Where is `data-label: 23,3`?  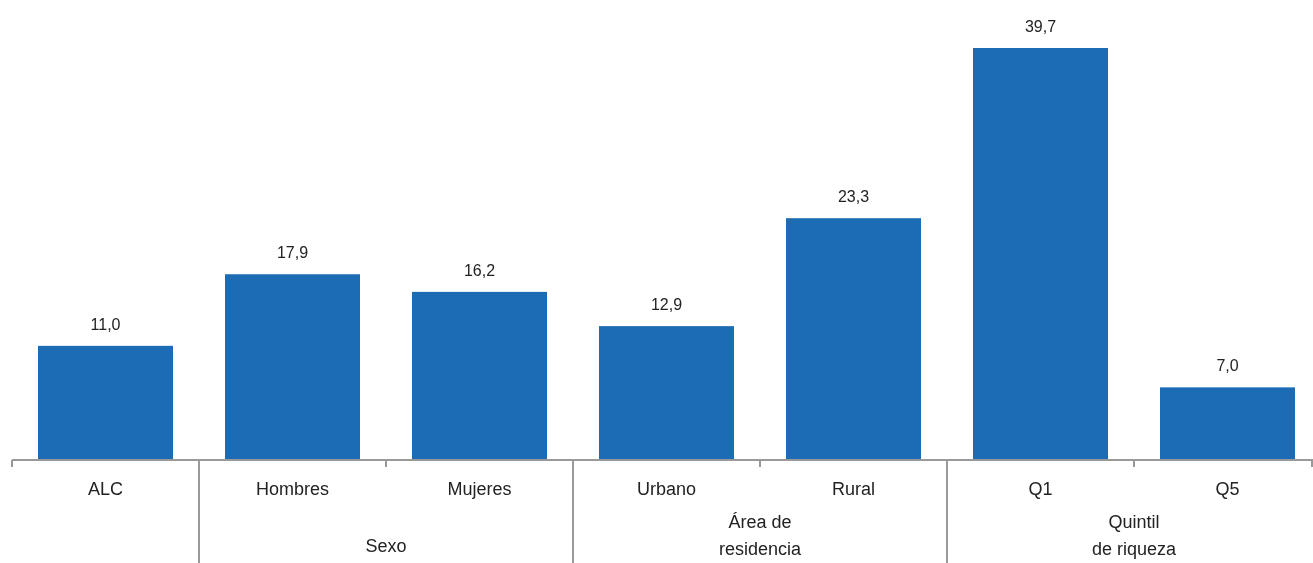
data-label: 23,3 is located at coordinates (853, 197).